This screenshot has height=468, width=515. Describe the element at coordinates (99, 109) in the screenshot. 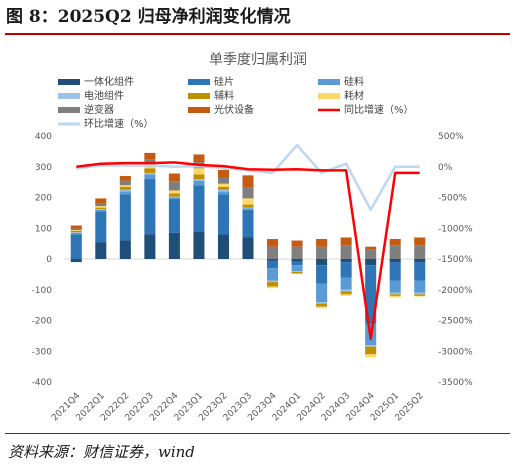

I see `legend-label: 逆变器` at that location.